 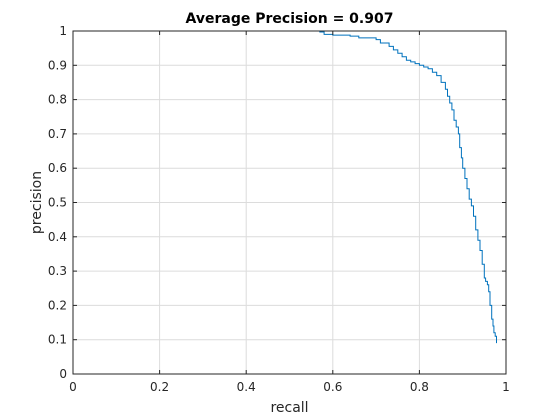 I want to click on y-tick-label: 0.6, so click(x=57, y=168).